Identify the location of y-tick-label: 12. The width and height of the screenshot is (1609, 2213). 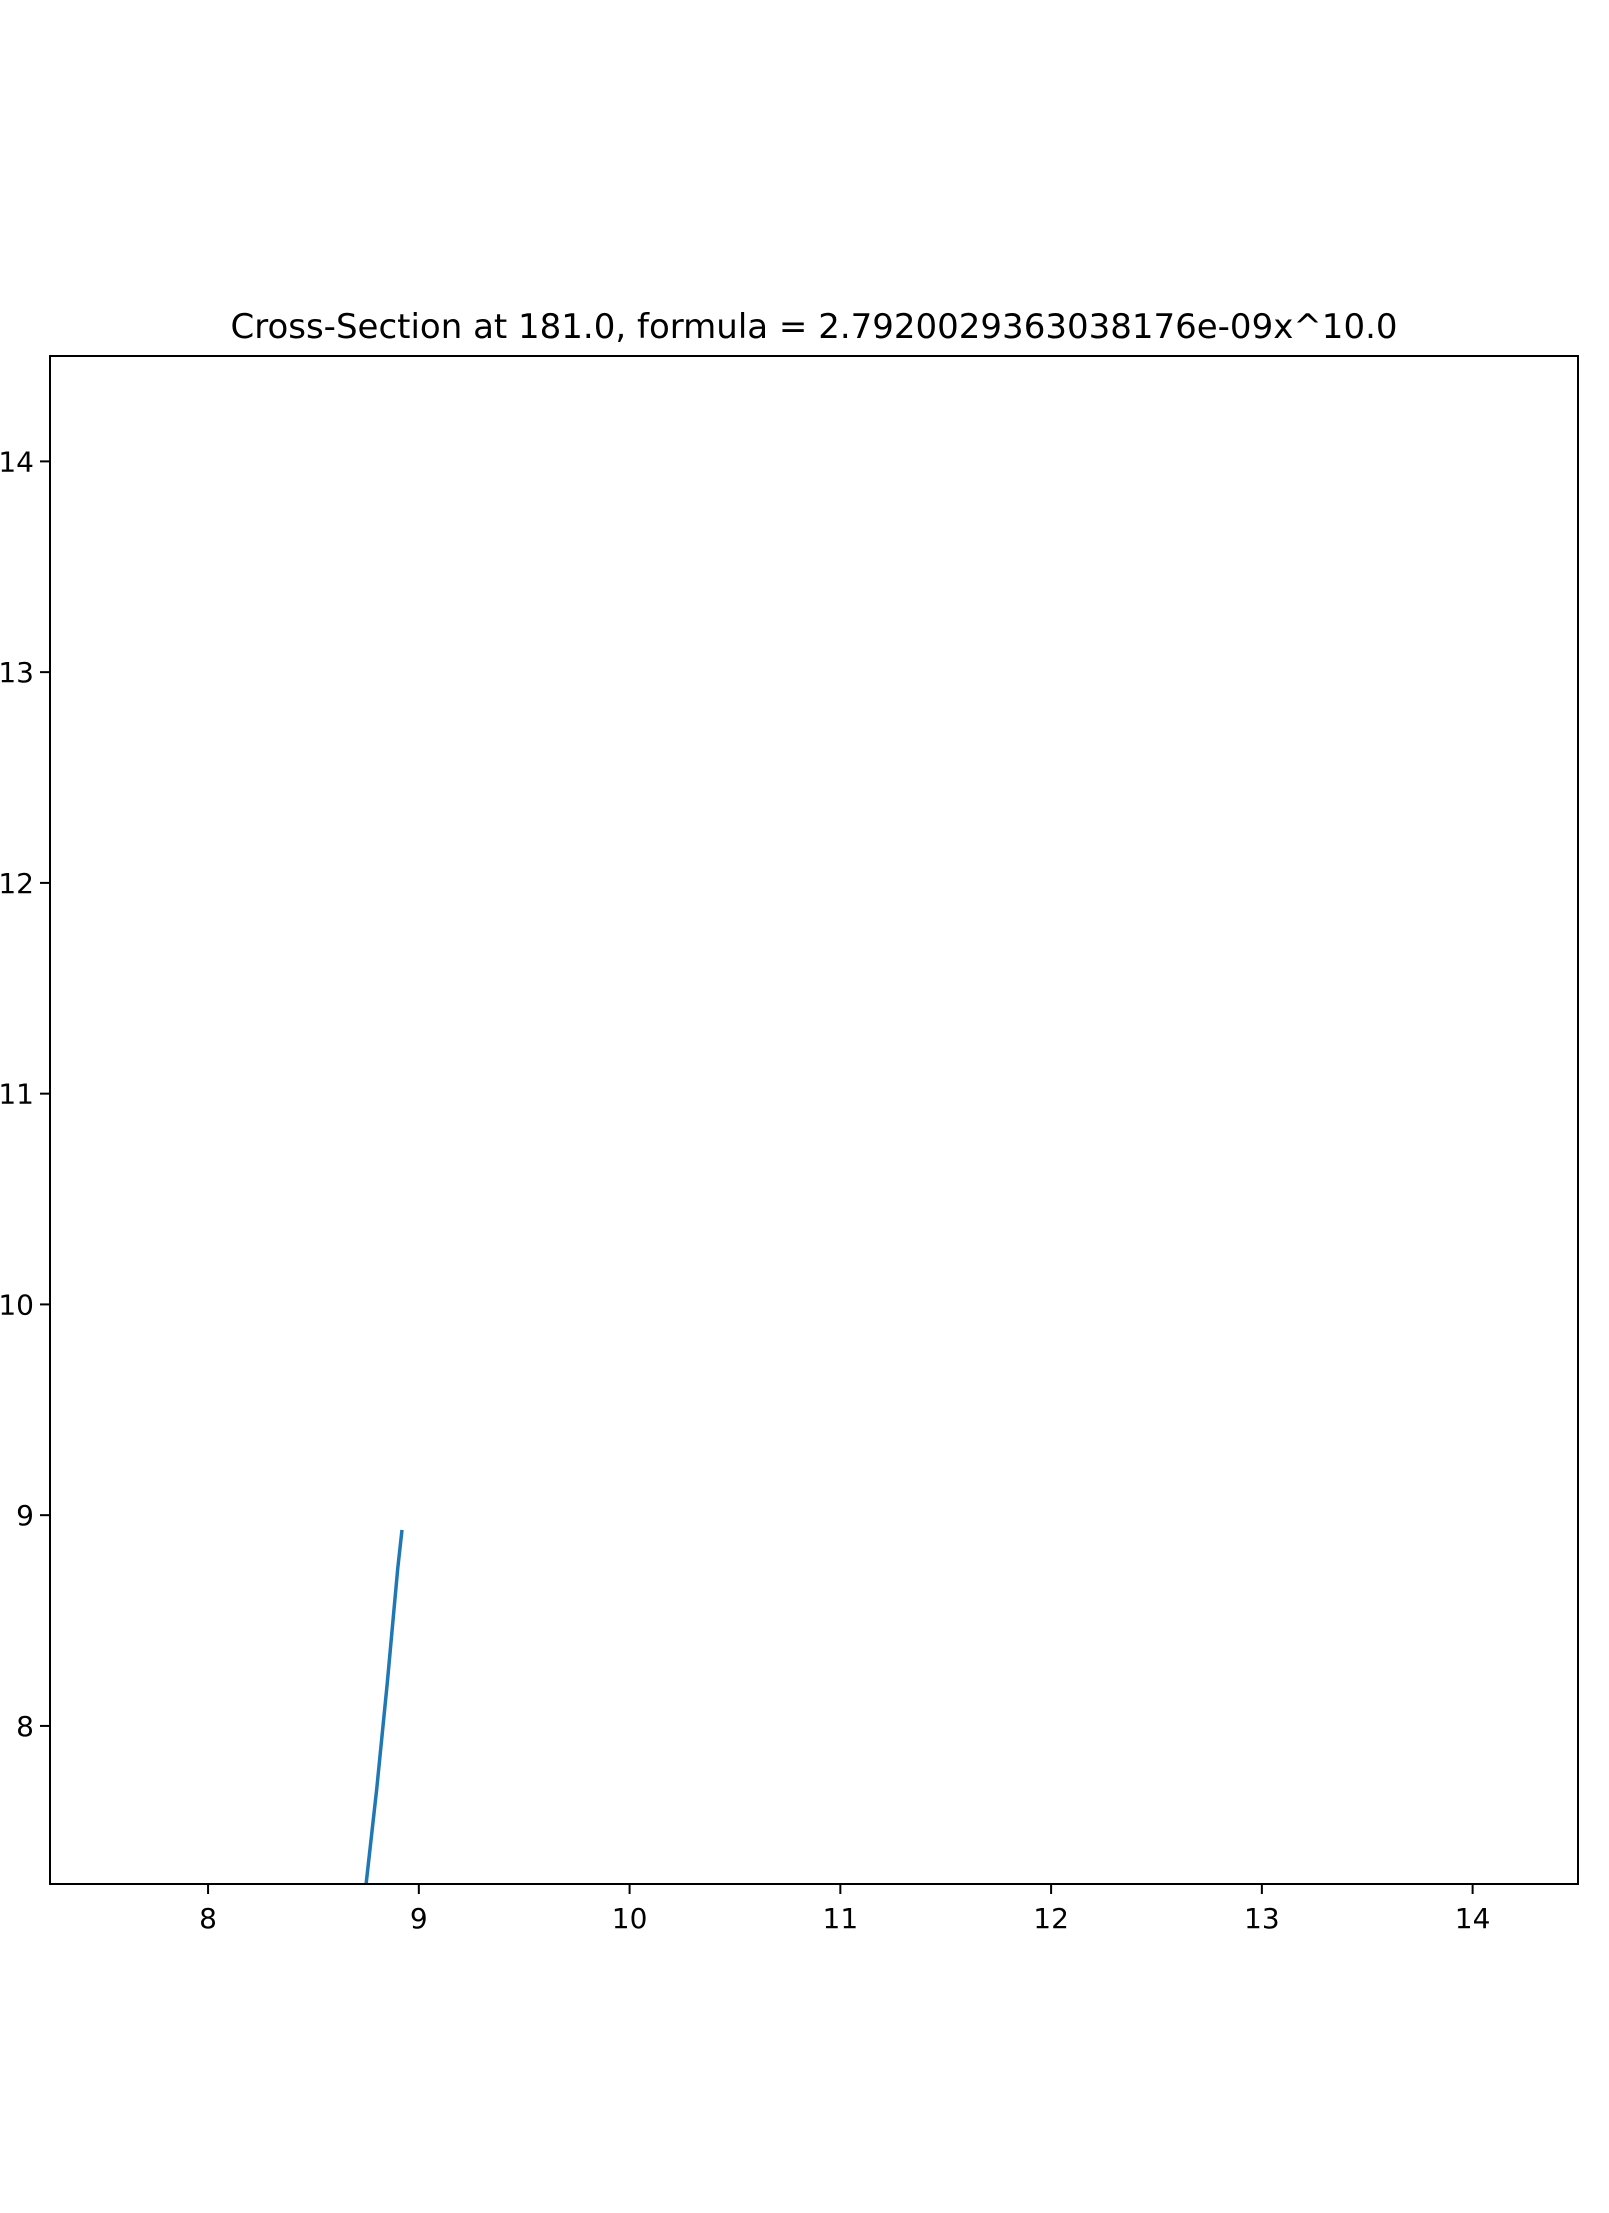
(17, 883).